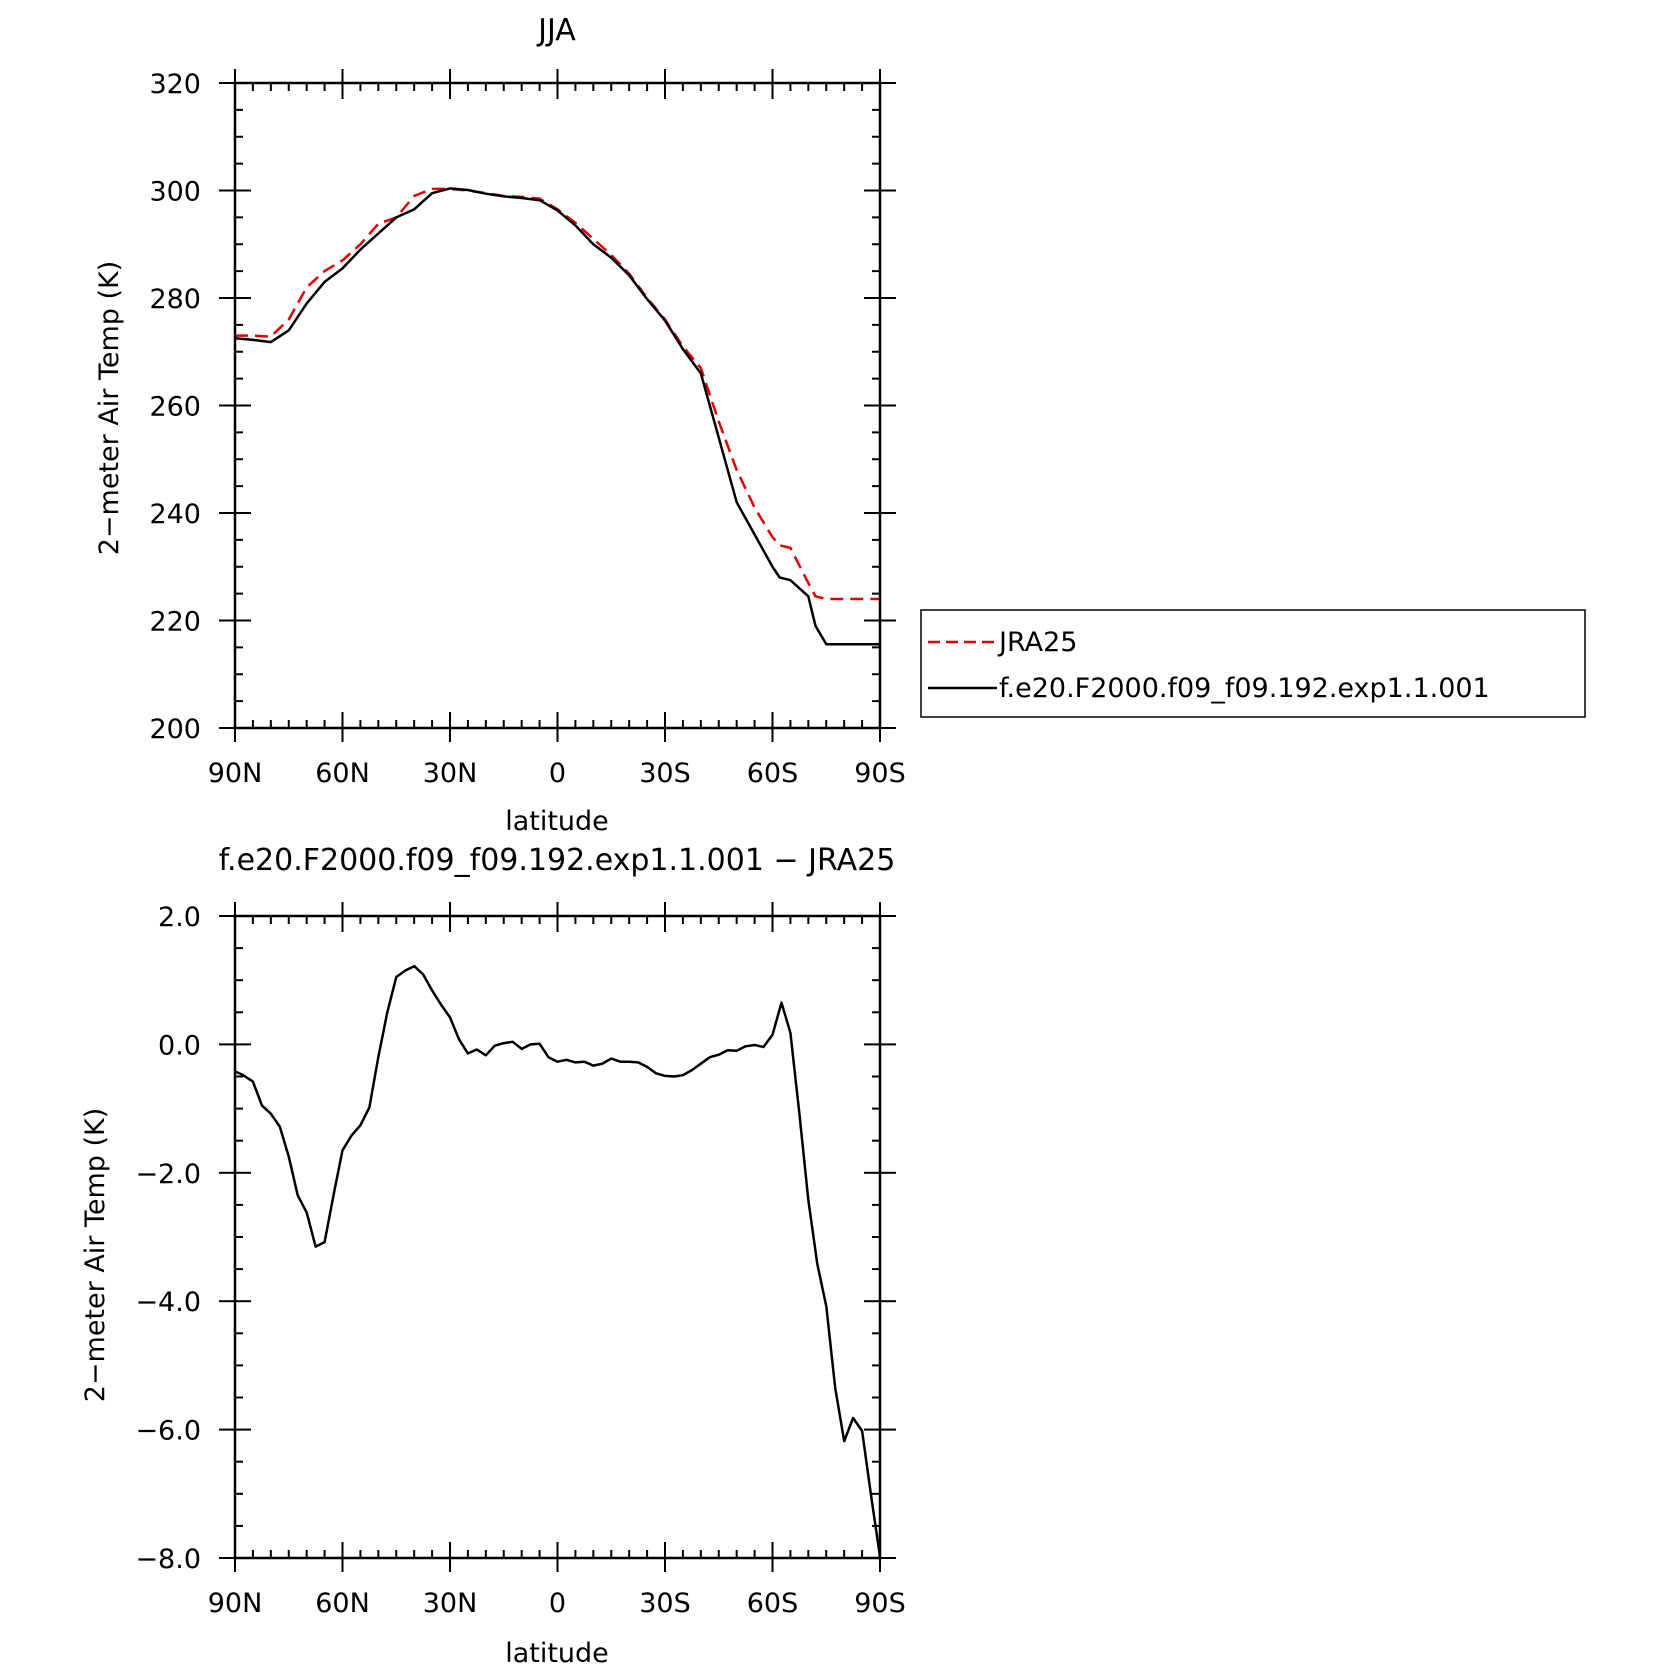  I want to click on top-y-axis-label: 2−meter Air Temp (K), so click(109, 408).